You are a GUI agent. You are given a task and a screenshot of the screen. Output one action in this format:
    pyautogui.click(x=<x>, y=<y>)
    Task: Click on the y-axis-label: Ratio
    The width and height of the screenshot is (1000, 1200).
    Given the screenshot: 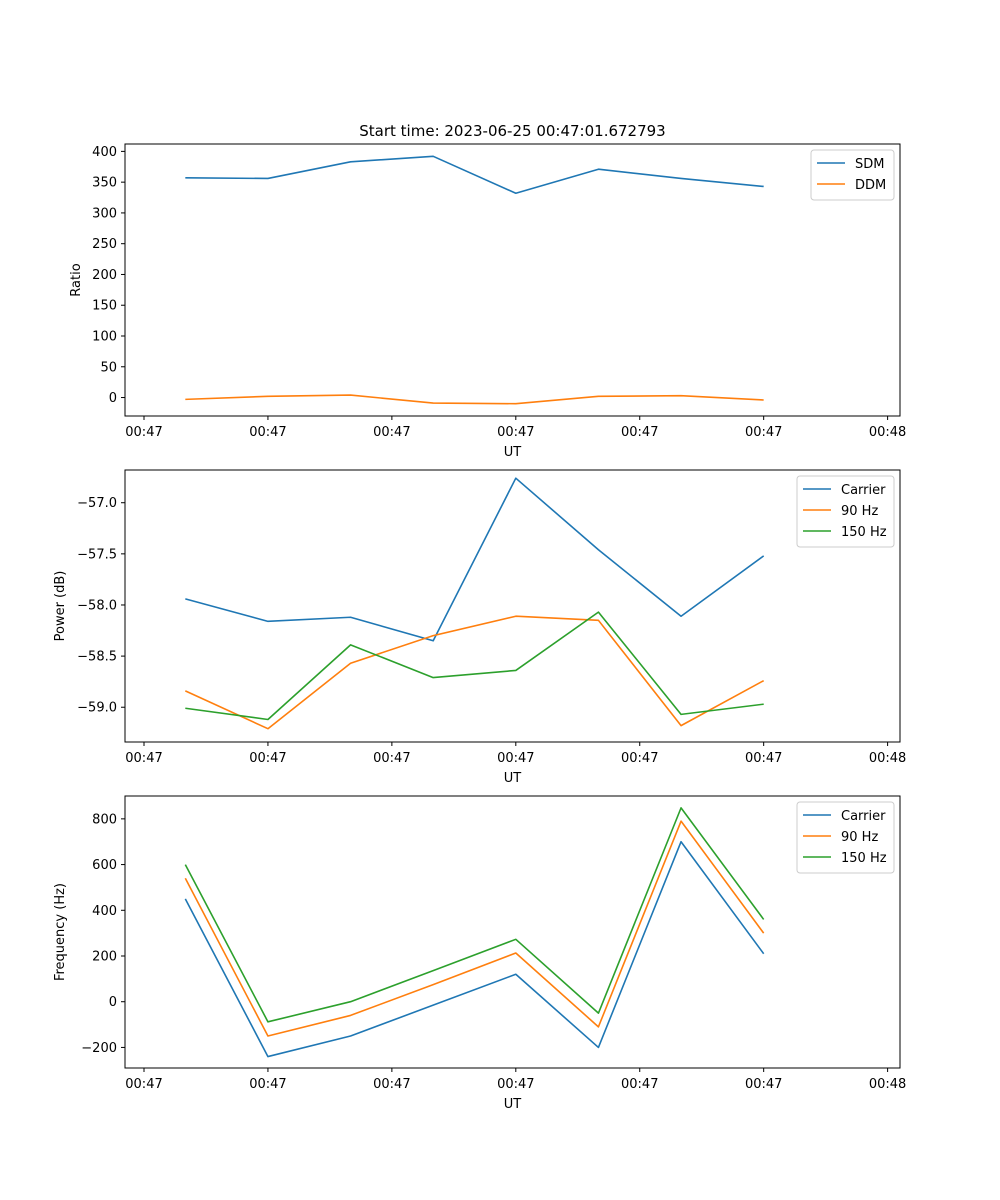 What is the action you would take?
    pyautogui.click(x=76, y=279)
    